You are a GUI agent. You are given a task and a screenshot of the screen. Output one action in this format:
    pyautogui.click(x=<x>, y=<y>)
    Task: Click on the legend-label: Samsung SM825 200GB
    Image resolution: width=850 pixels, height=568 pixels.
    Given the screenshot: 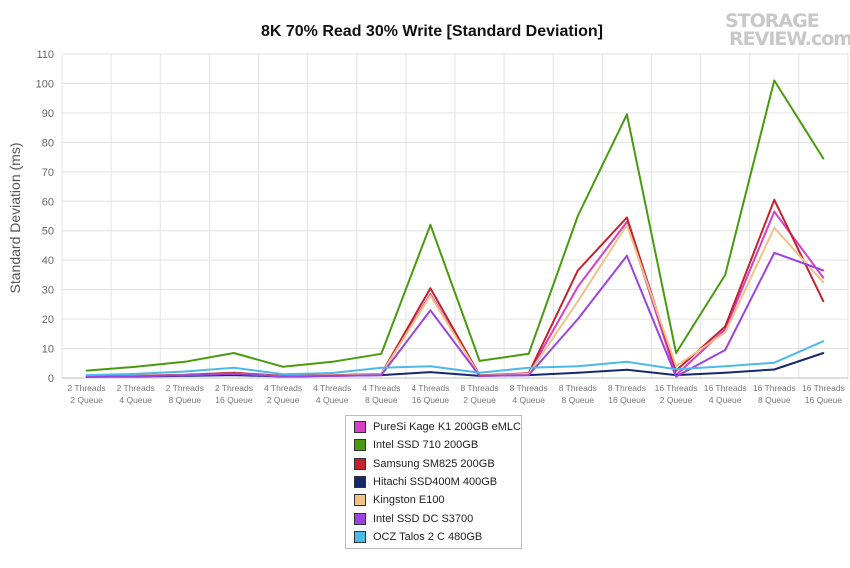 What is the action you would take?
    pyautogui.click(x=434, y=463)
    